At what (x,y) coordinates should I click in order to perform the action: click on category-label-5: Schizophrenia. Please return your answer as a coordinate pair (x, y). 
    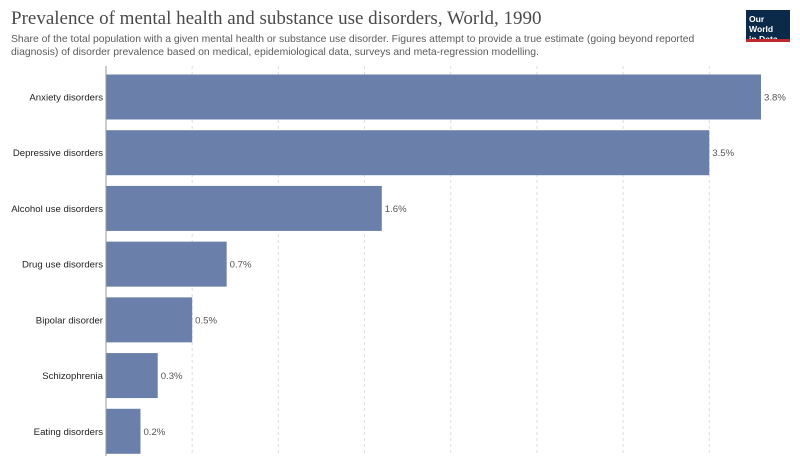
    Looking at the image, I should click on (72, 376).